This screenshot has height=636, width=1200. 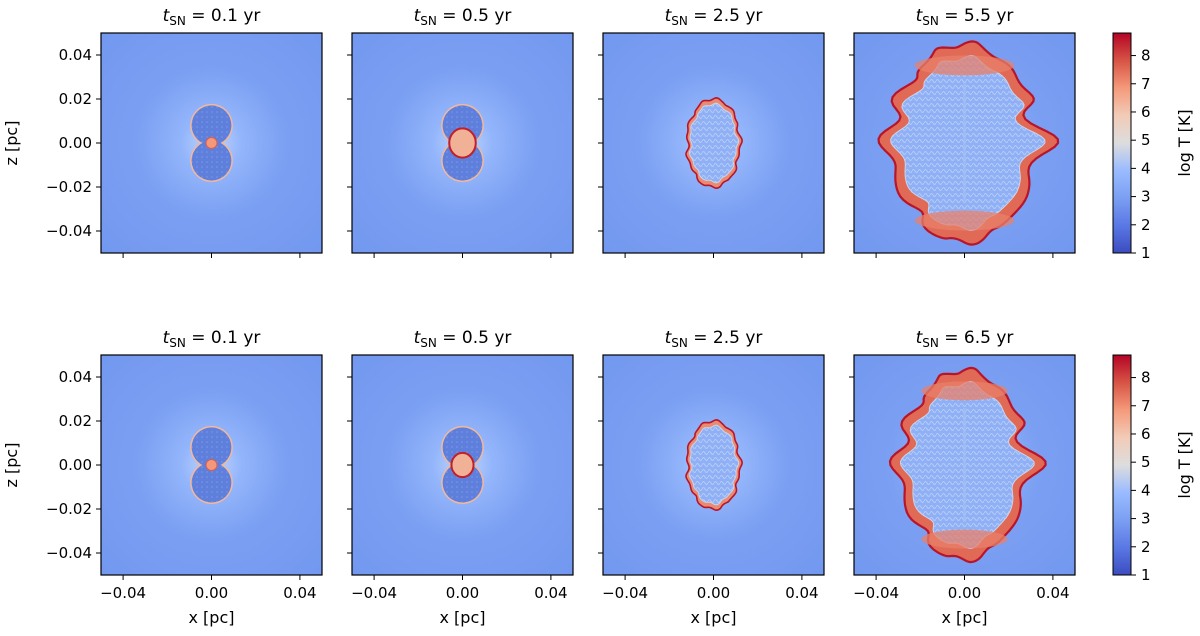 I want to click on panel-r1c2: tSN = 0.5 yr, so click(x=460, y=132).